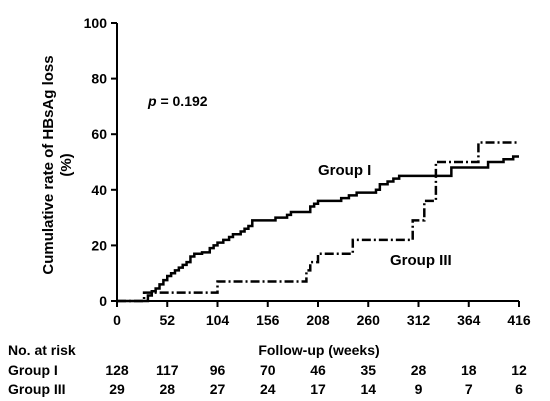 The height and width of the screenshot is (401, 550). Describe the element at coordinates (42, 350) in the screenshot. I see `risk-table-title: No. at risk` at that location.